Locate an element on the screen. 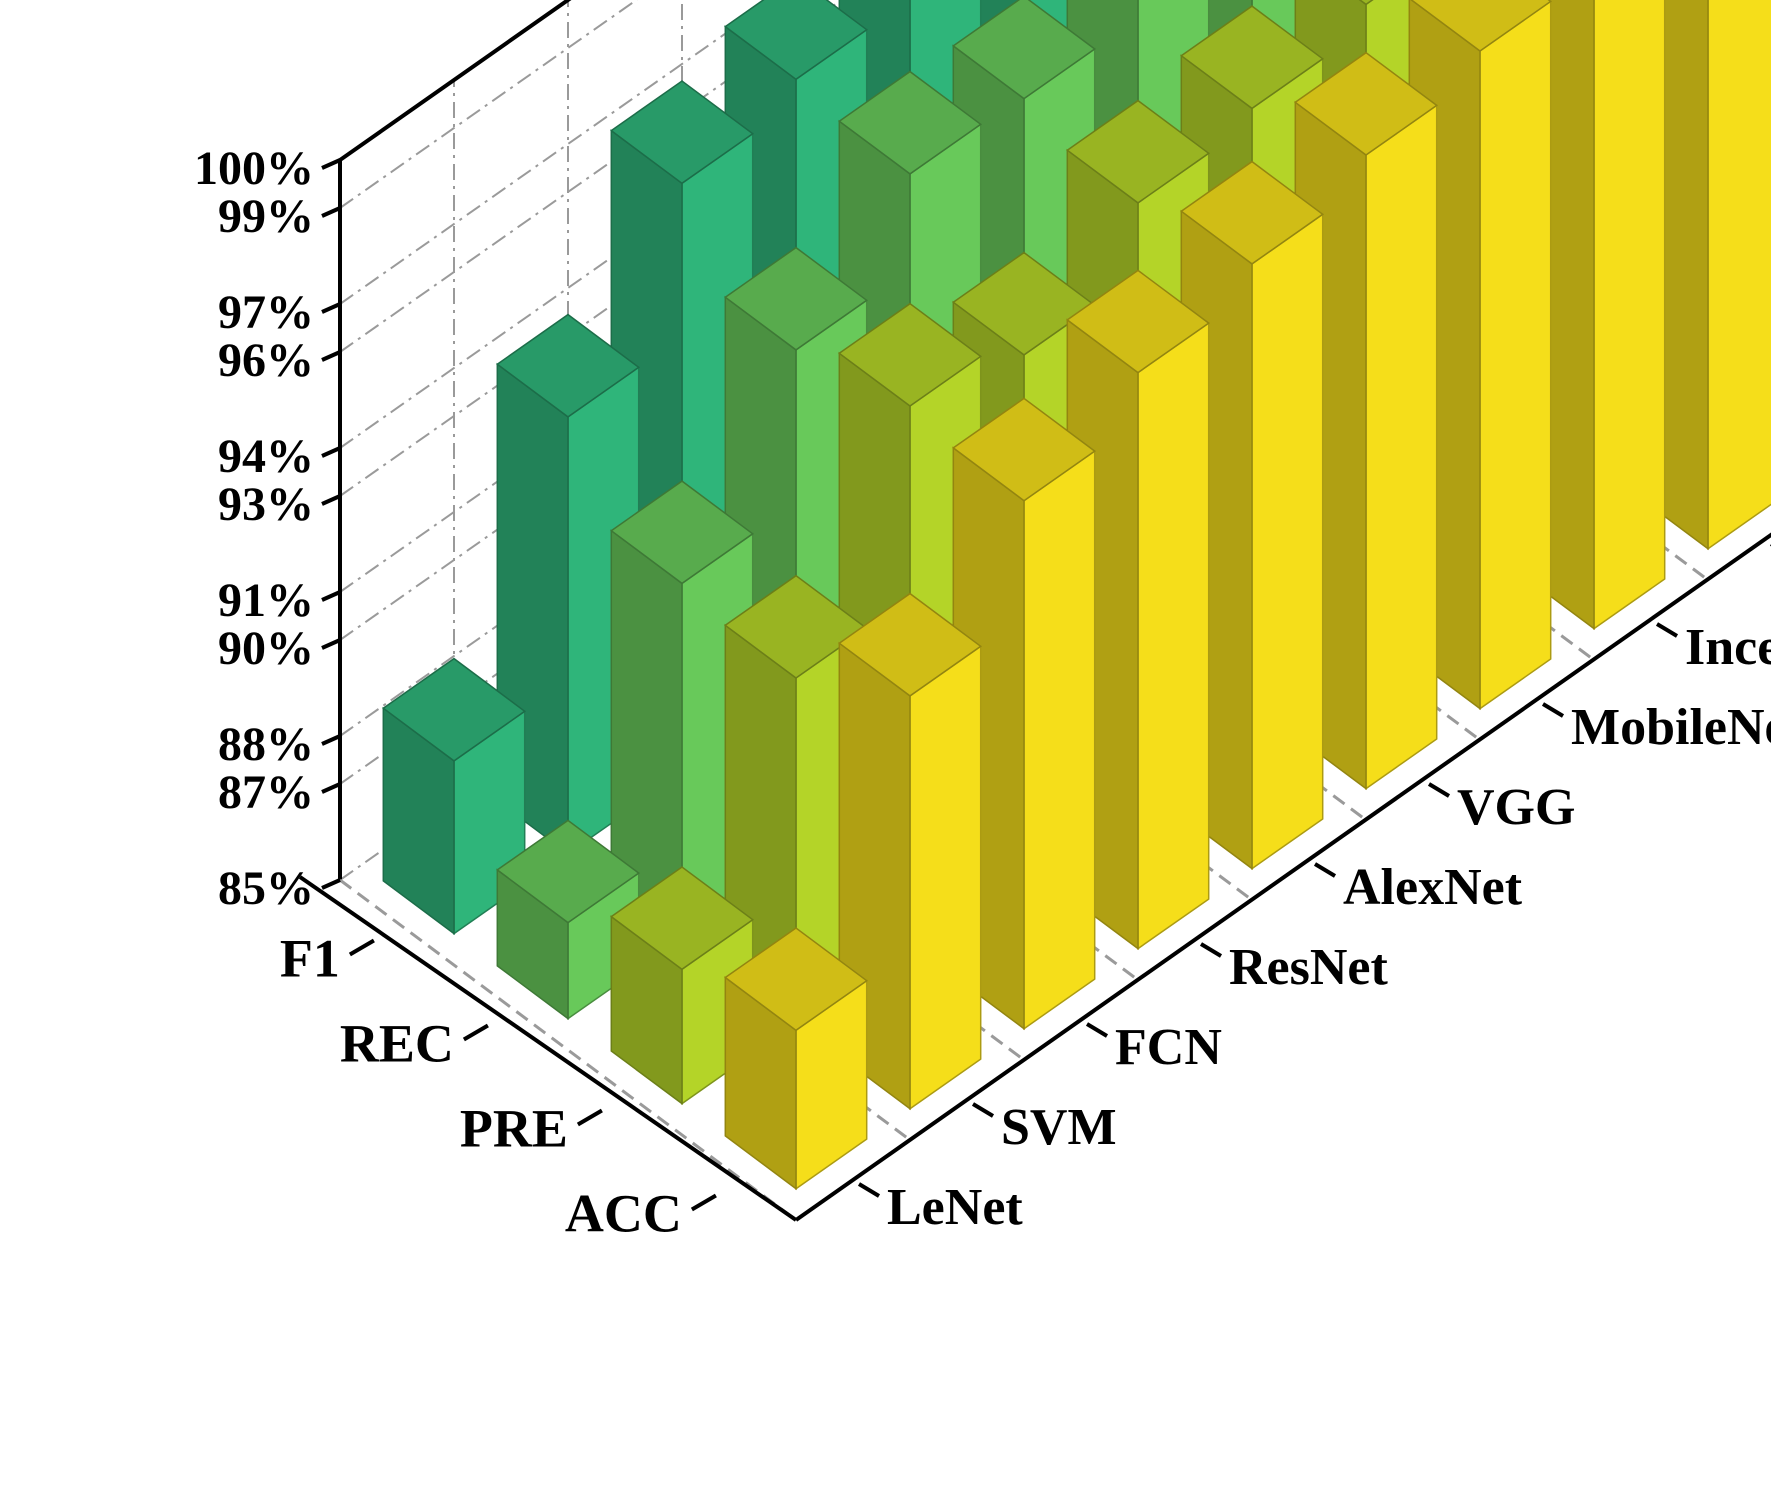 Image resolution: width=1771 pixels, height=1488 pixels. floor-line is located at coordinates (568, 1050).